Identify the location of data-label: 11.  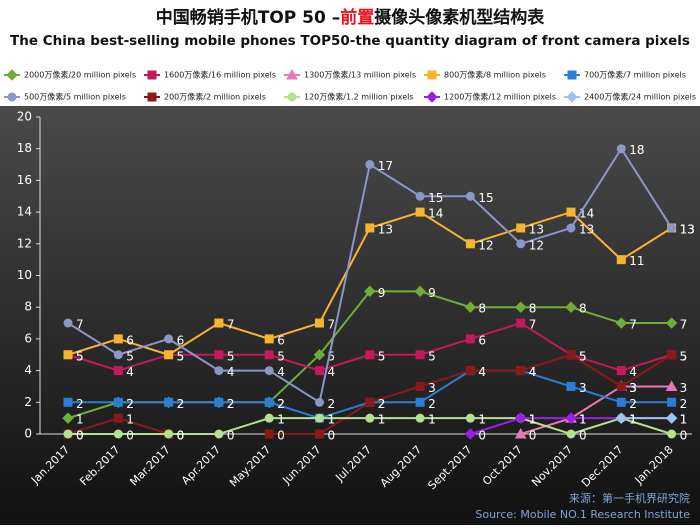
(636, 261).